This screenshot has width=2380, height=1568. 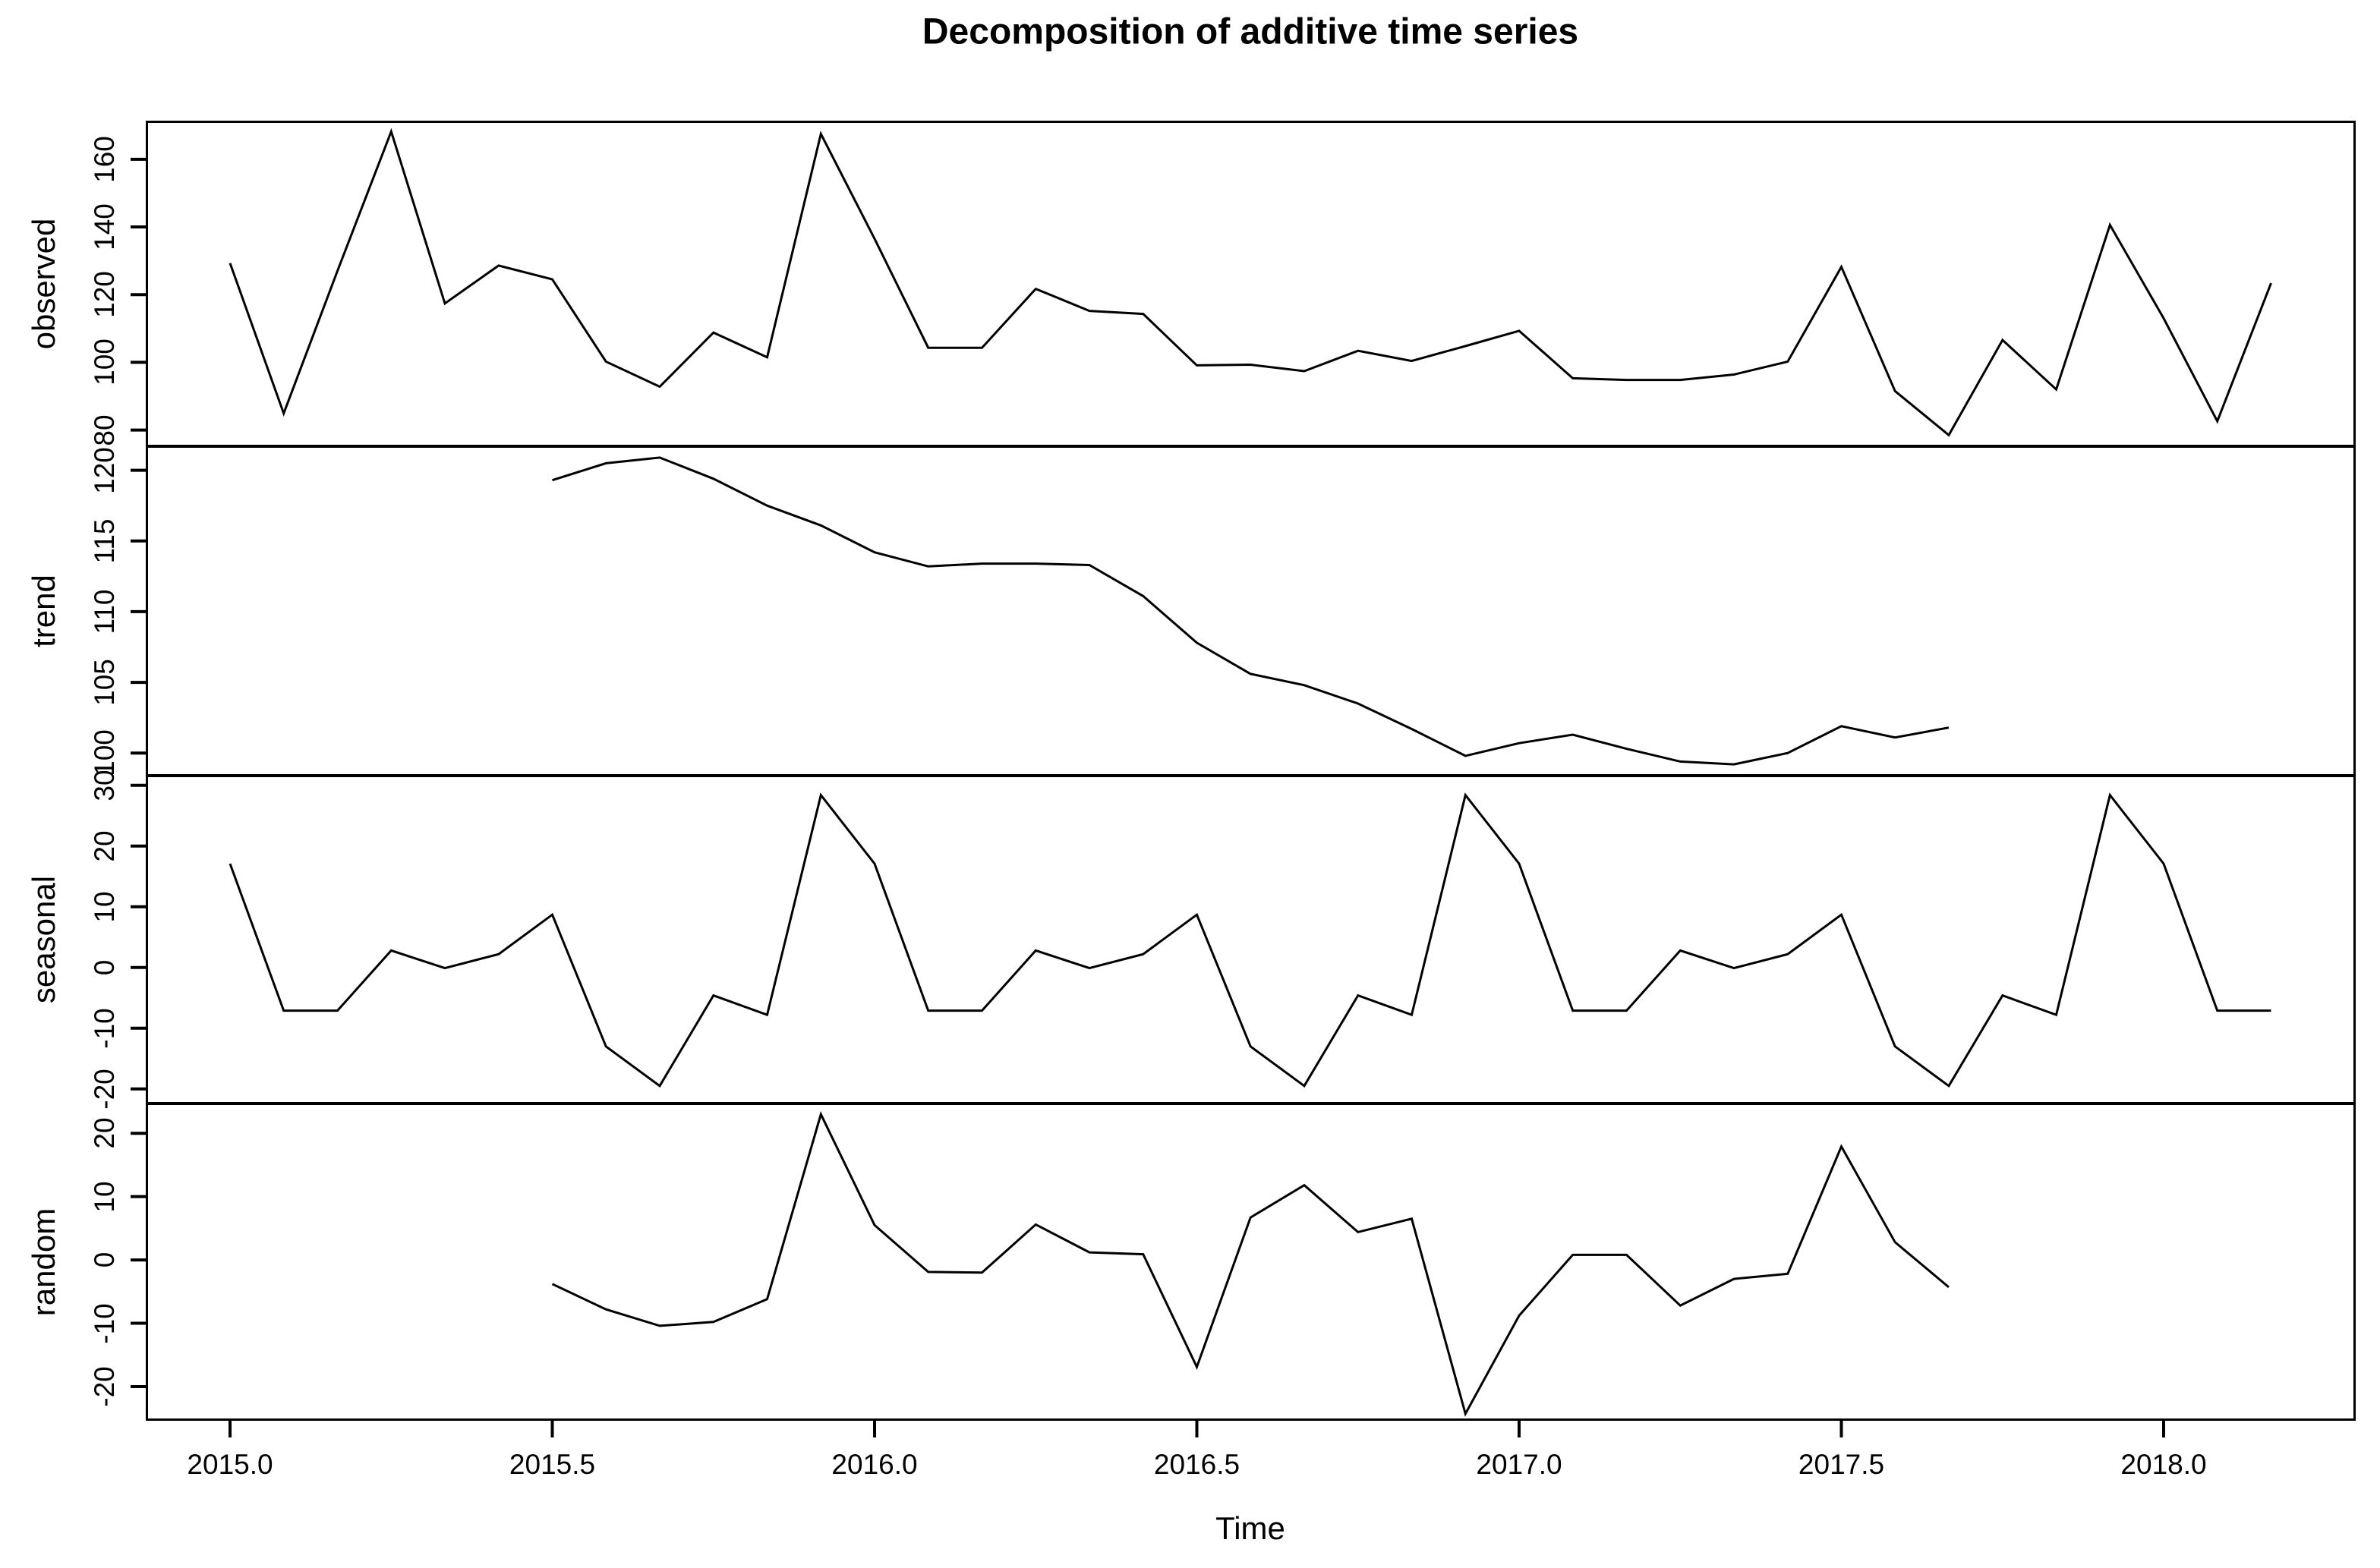 I want to click on x-tick-label: 2017.5, so click(x=1841, y=1464).